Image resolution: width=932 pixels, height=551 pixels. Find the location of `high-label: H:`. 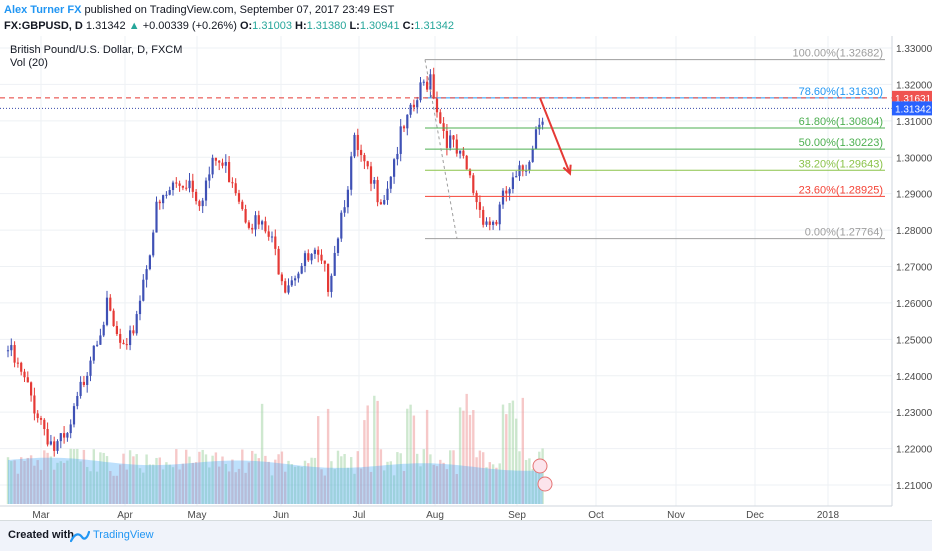

high-label: H: is located at coordinates (301, 26).